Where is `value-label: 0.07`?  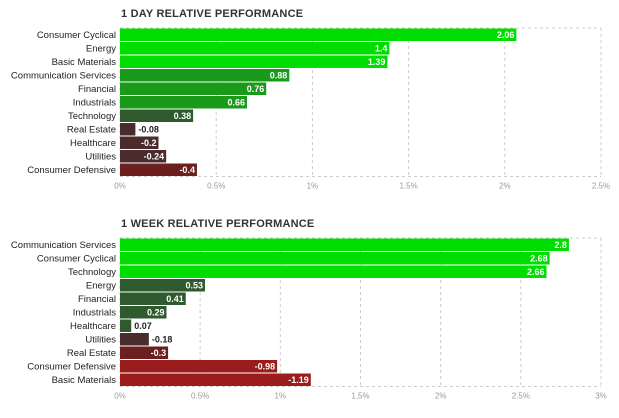 value-label: 0.07 is located at coordinates (143, 326).